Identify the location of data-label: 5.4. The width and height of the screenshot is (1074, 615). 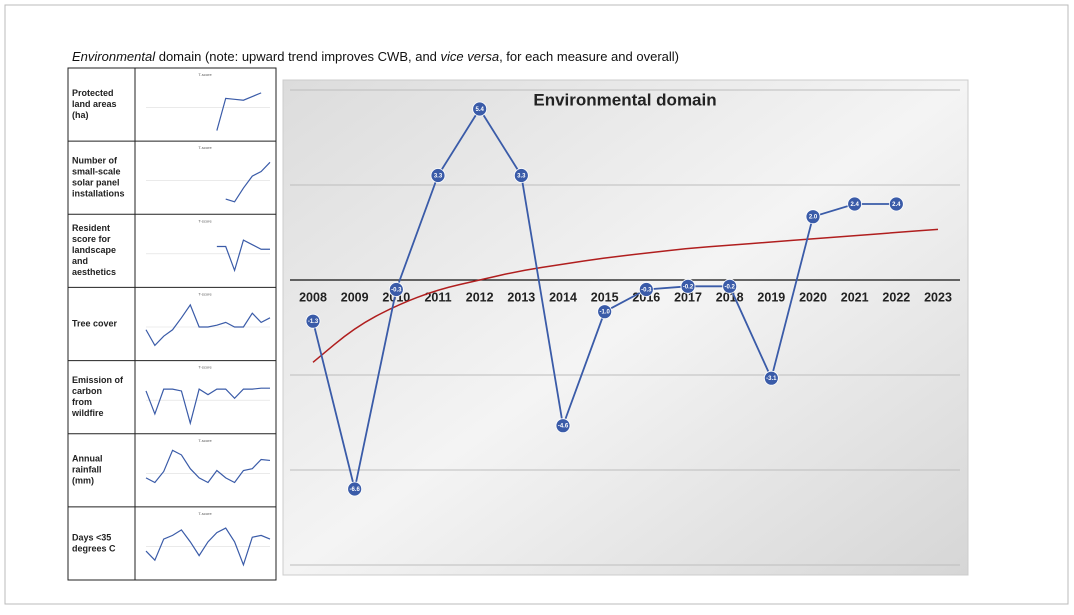
(479, 110).